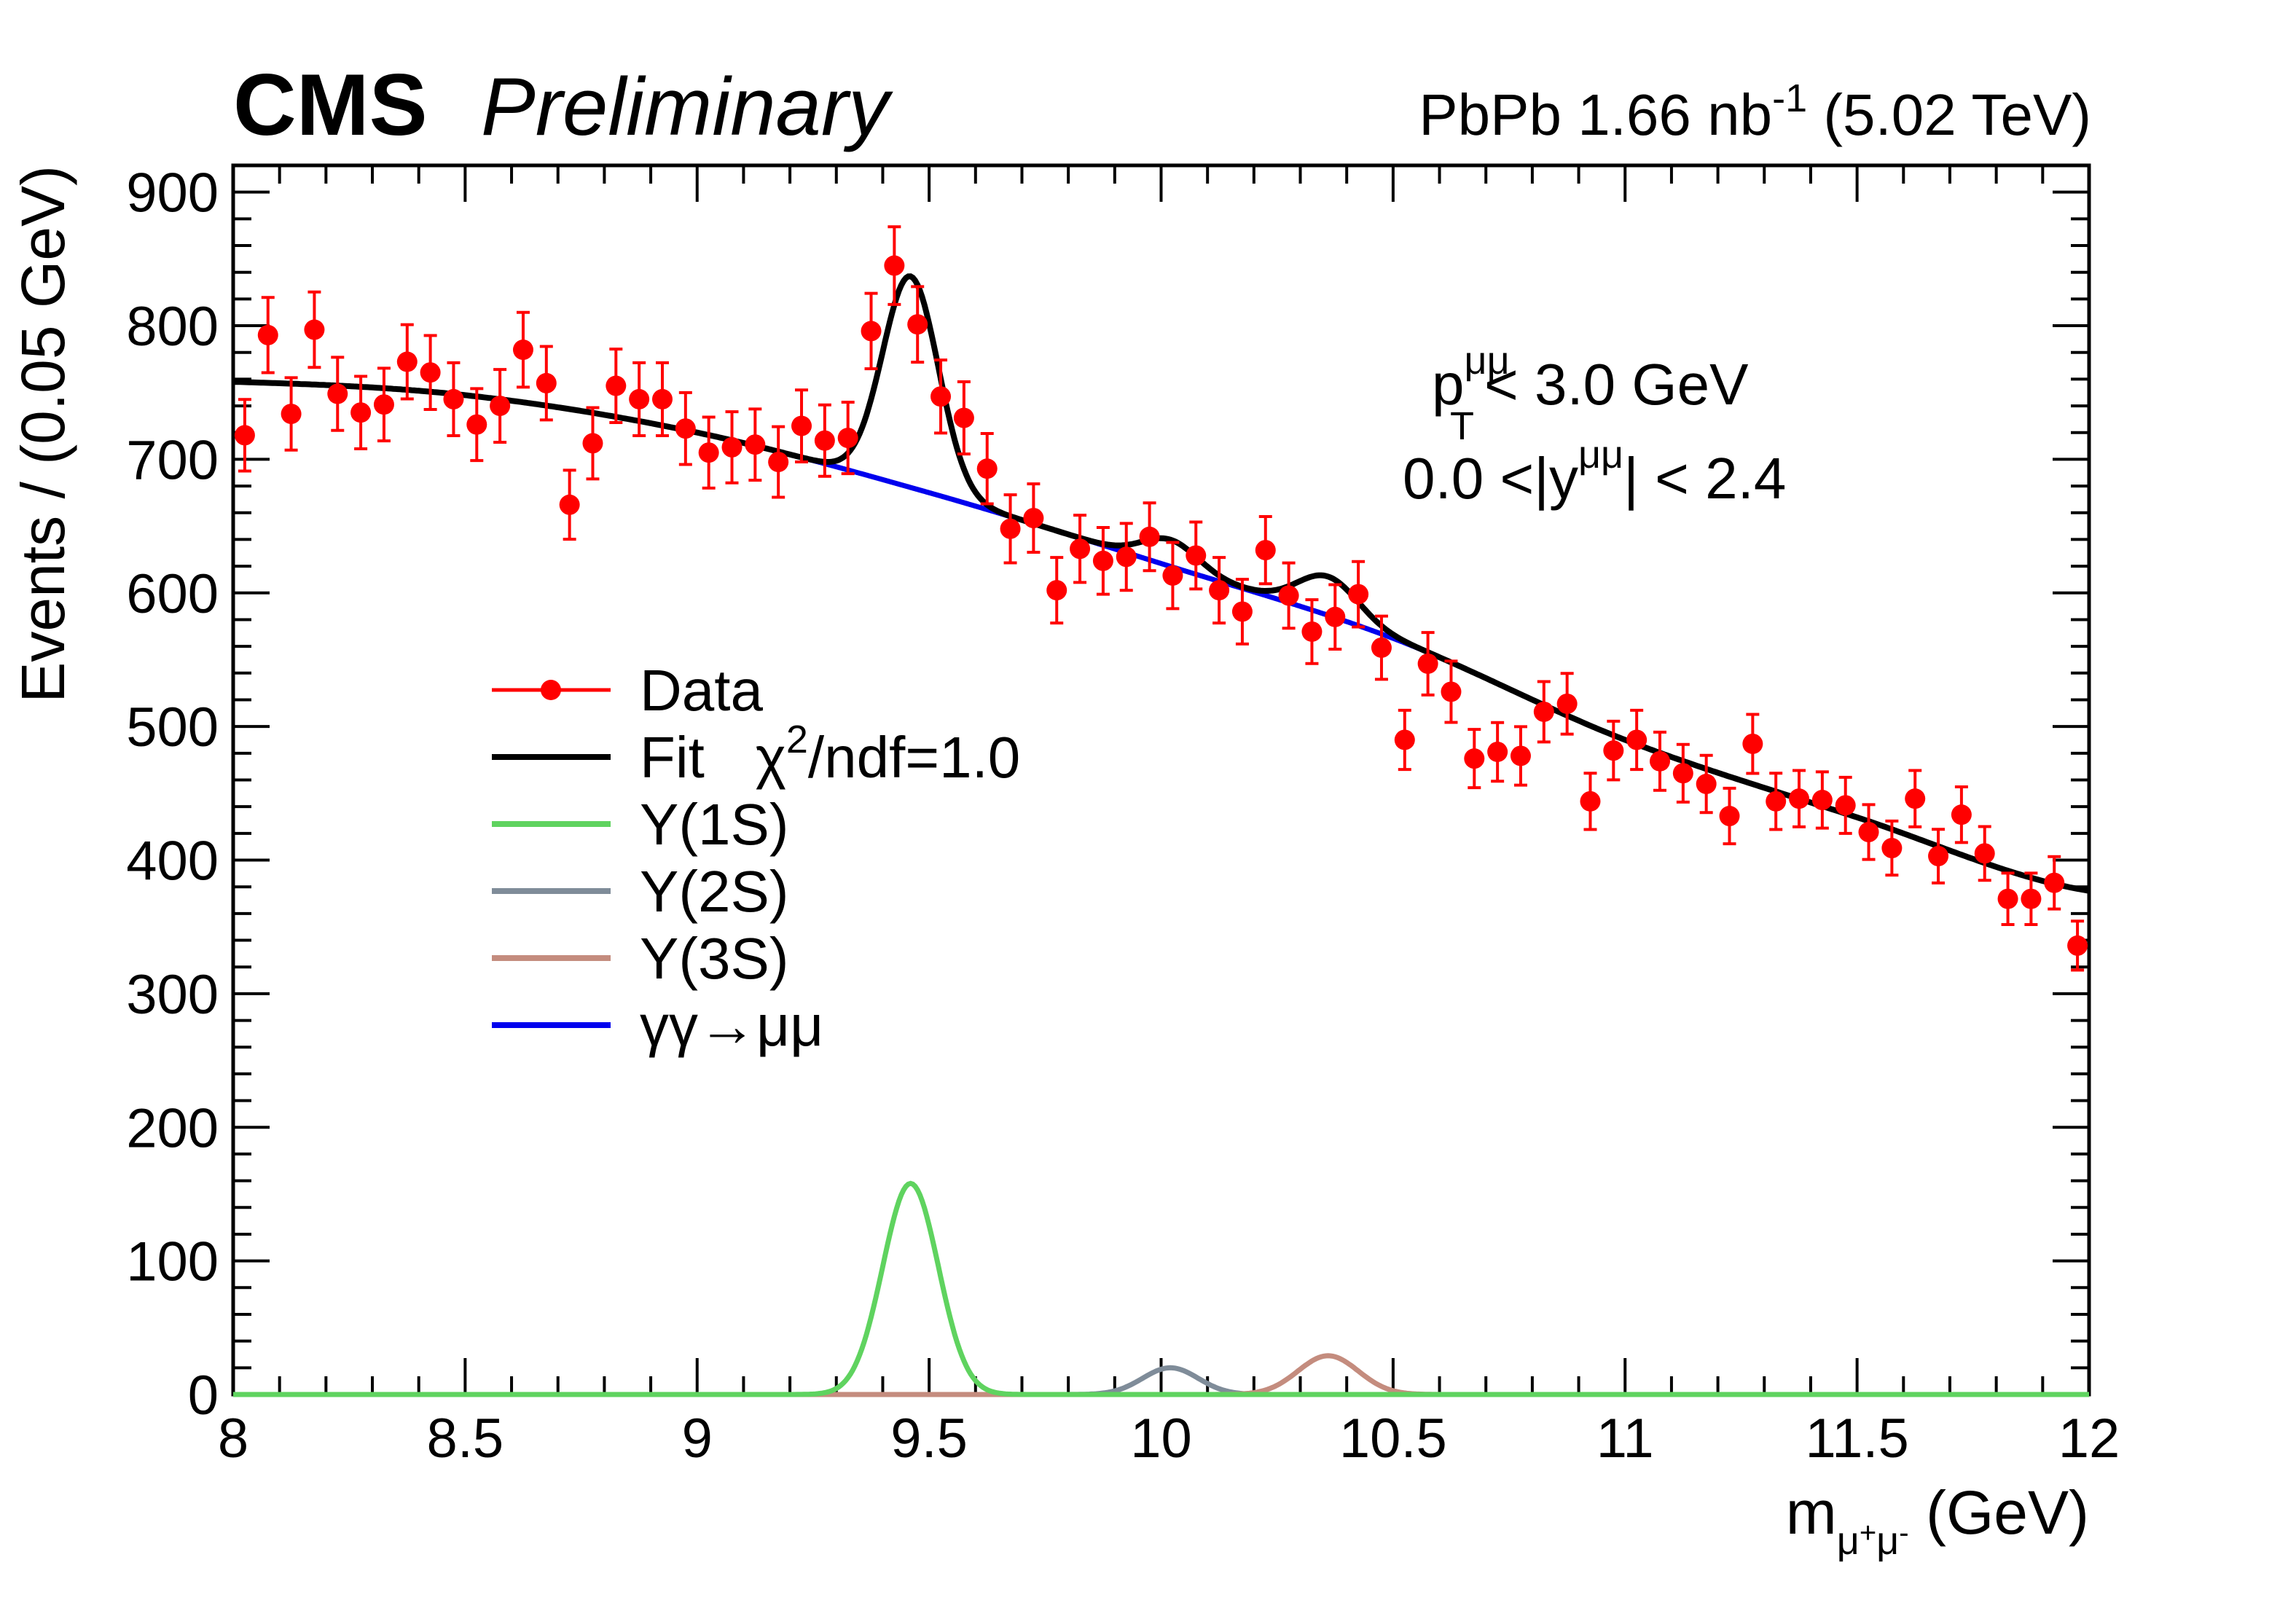 The image size is (2296, 1624). Describe the element at coordinates (1594, 472) in the screenshot. I see `rapidity-cut-label: 0.0 <|yμμ| < 2.4` at that location.